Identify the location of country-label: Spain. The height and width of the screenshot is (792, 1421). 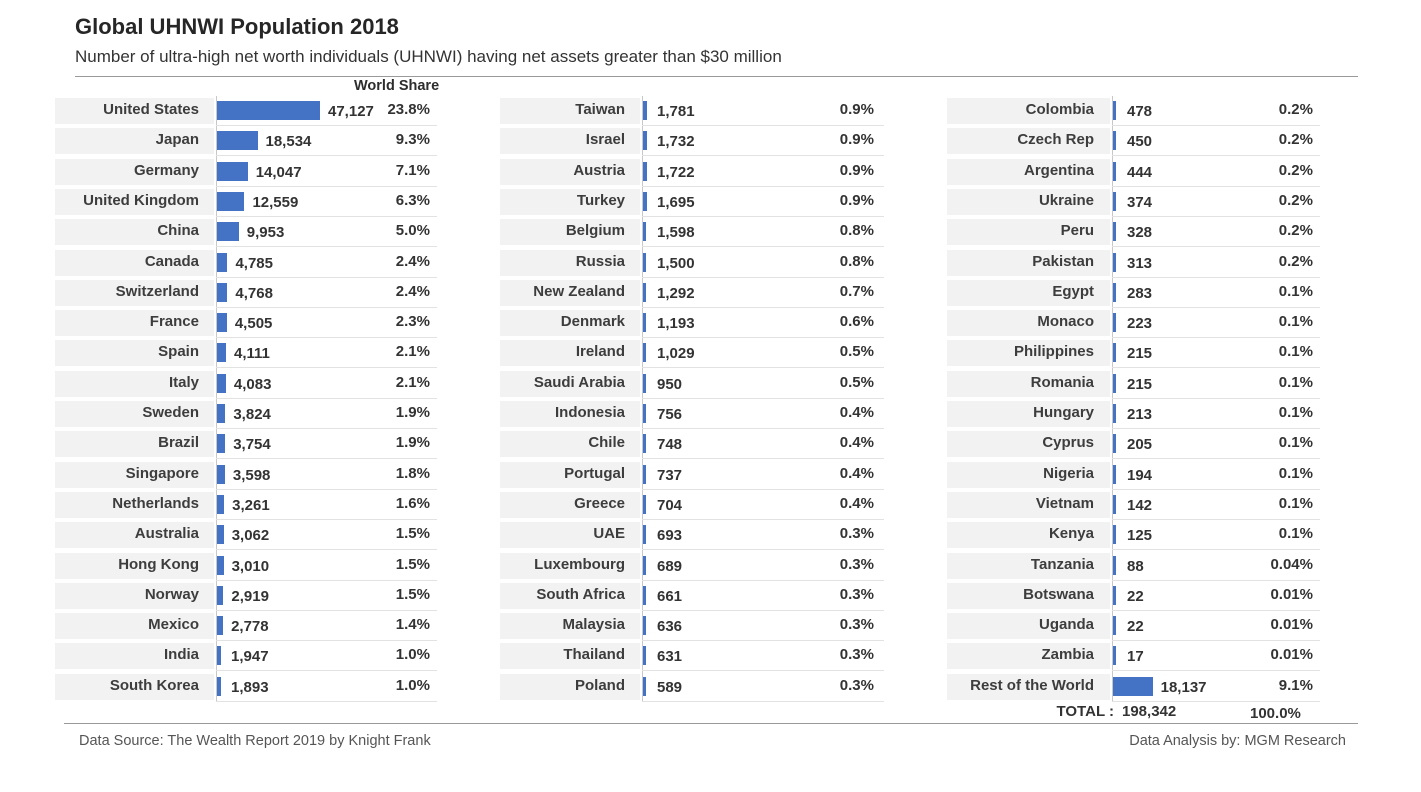
(178, 352).